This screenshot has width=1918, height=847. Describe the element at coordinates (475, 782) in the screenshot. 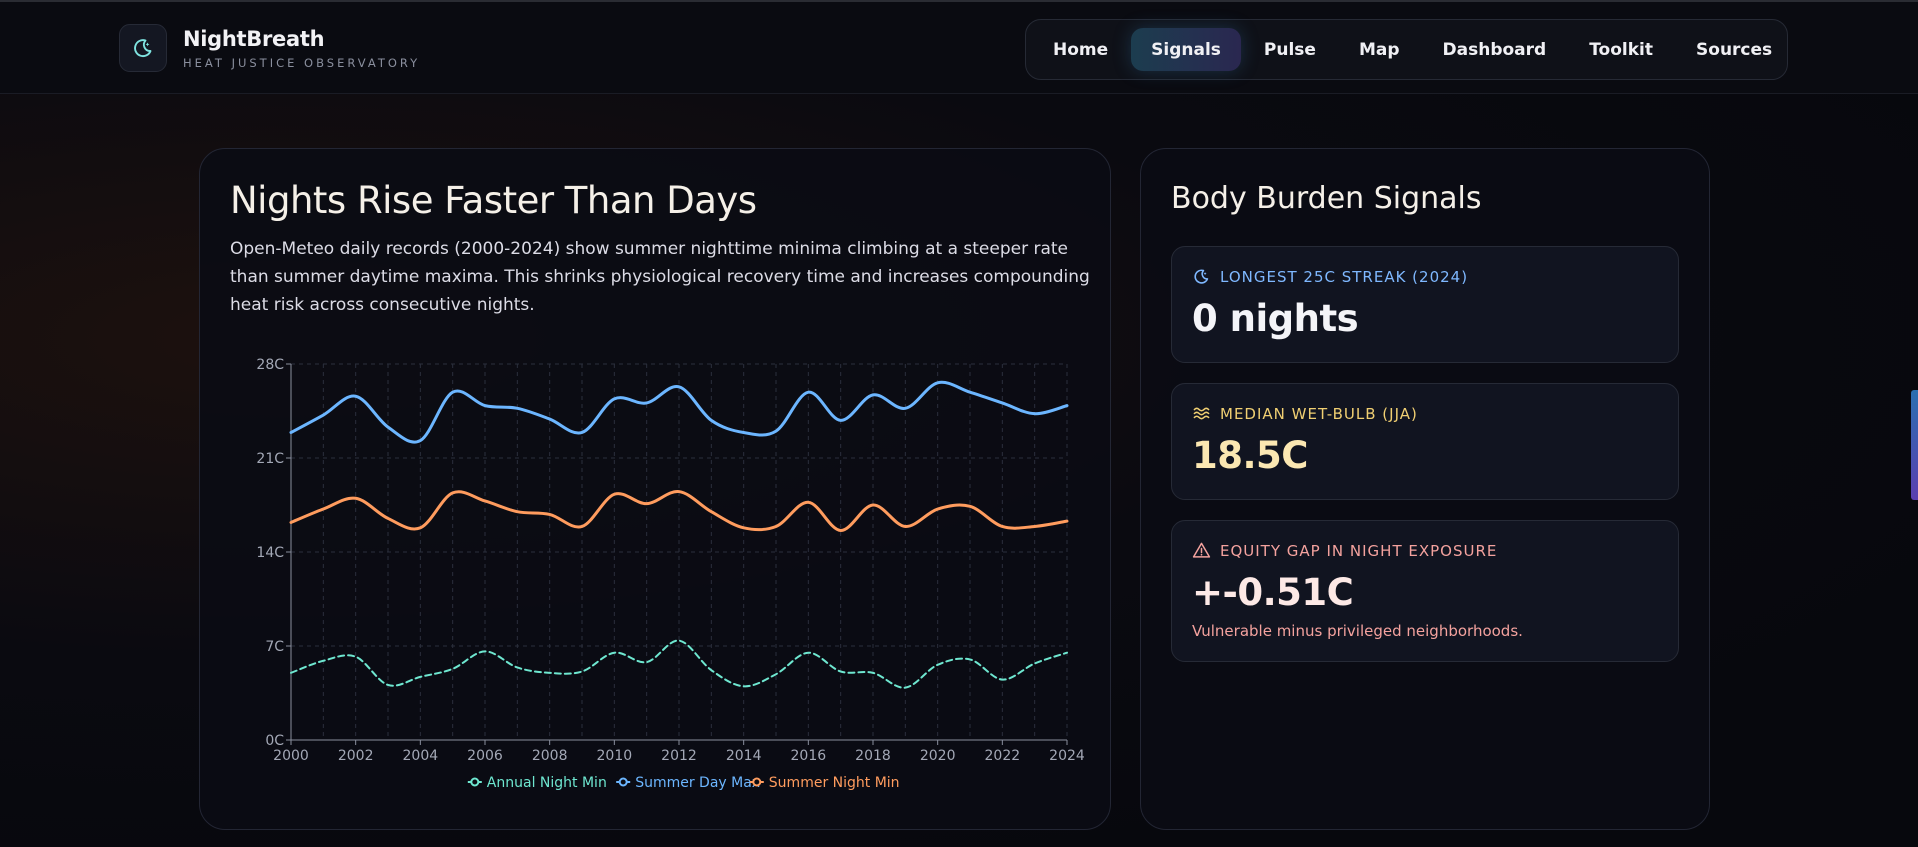

I see `legend-marker-annual-night-min` at that location.